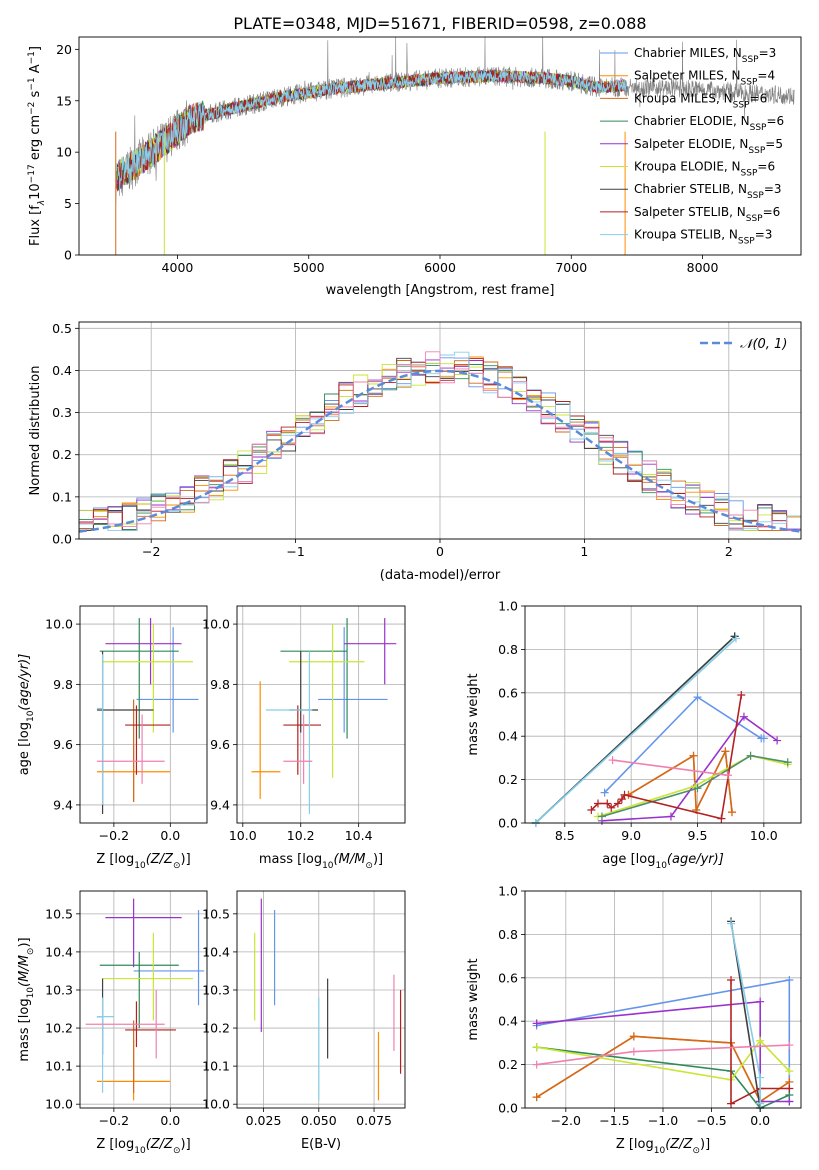 The height and width of the screenshot is (1170, 819). I want to click on histogram-salp_miles, so click(440, 444).